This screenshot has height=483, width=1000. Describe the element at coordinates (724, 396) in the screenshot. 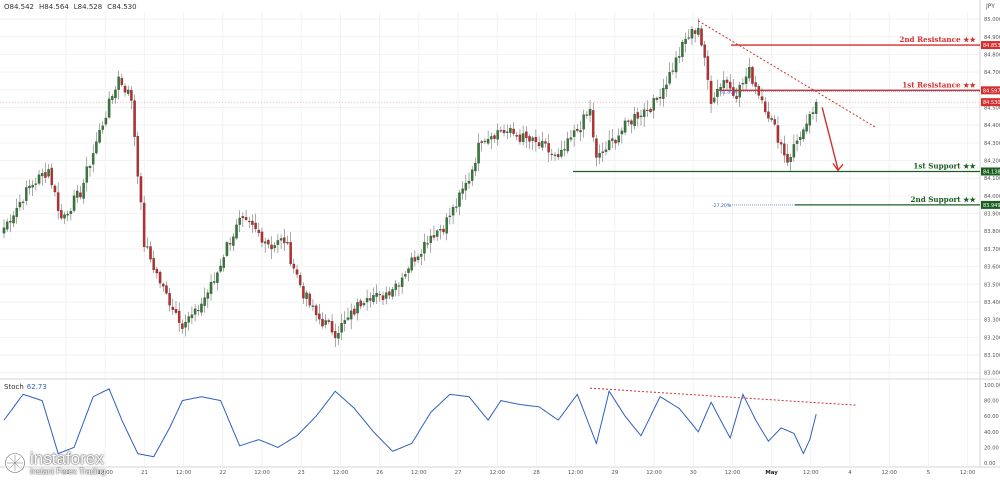

I see `trendline-stochastic` at that location.